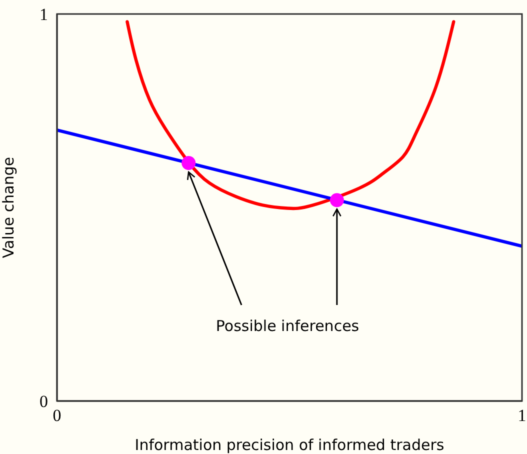  I want to click on x-axis-title: Information precision of informed traders, so click(289, 445).